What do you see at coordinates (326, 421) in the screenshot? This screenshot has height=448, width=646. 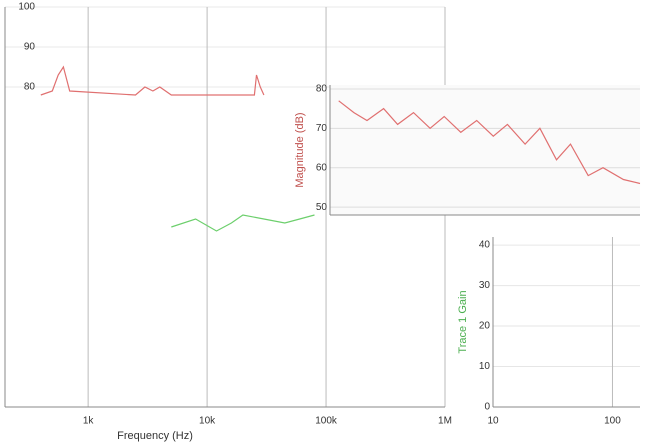 I see `x-tick-label: 100k` at bounding box center [326, 421].